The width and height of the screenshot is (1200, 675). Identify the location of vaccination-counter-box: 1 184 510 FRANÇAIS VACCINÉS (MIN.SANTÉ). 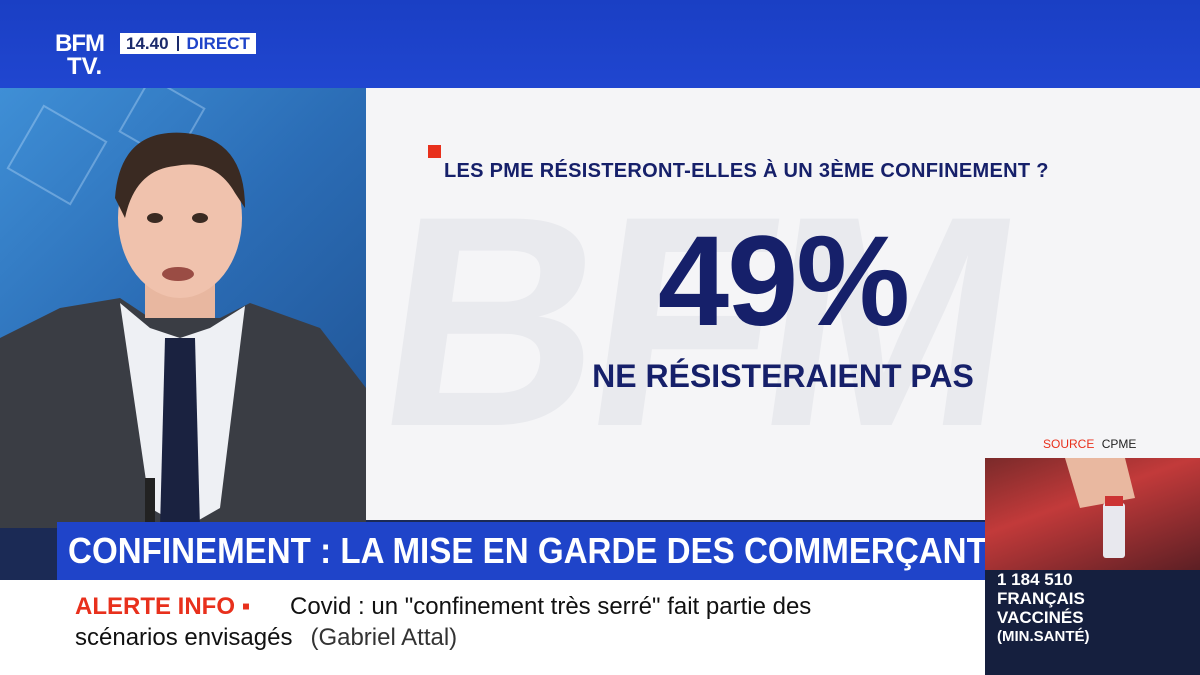
(1092, 566).